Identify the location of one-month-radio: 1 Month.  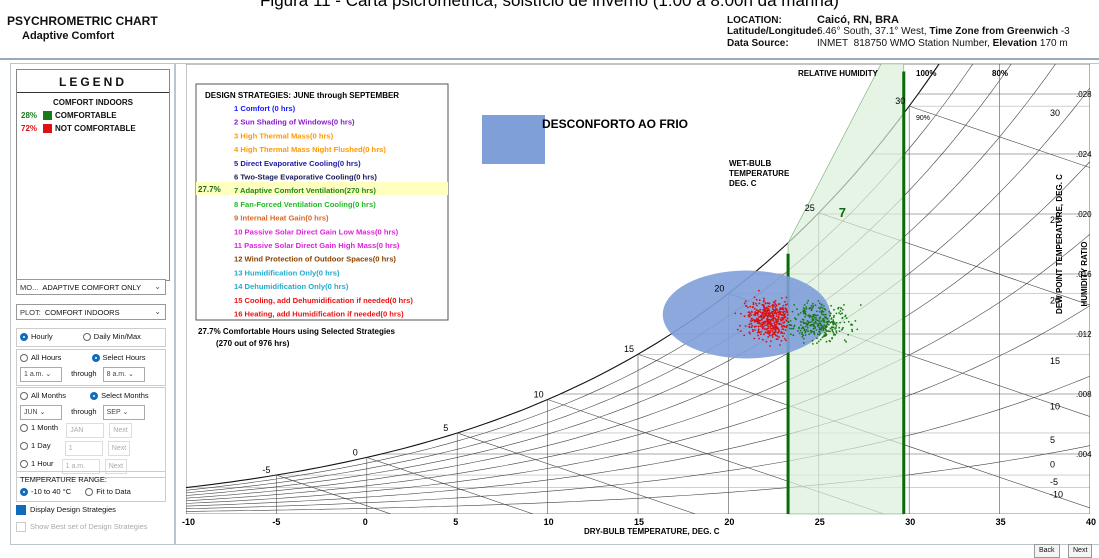
(39, 427).